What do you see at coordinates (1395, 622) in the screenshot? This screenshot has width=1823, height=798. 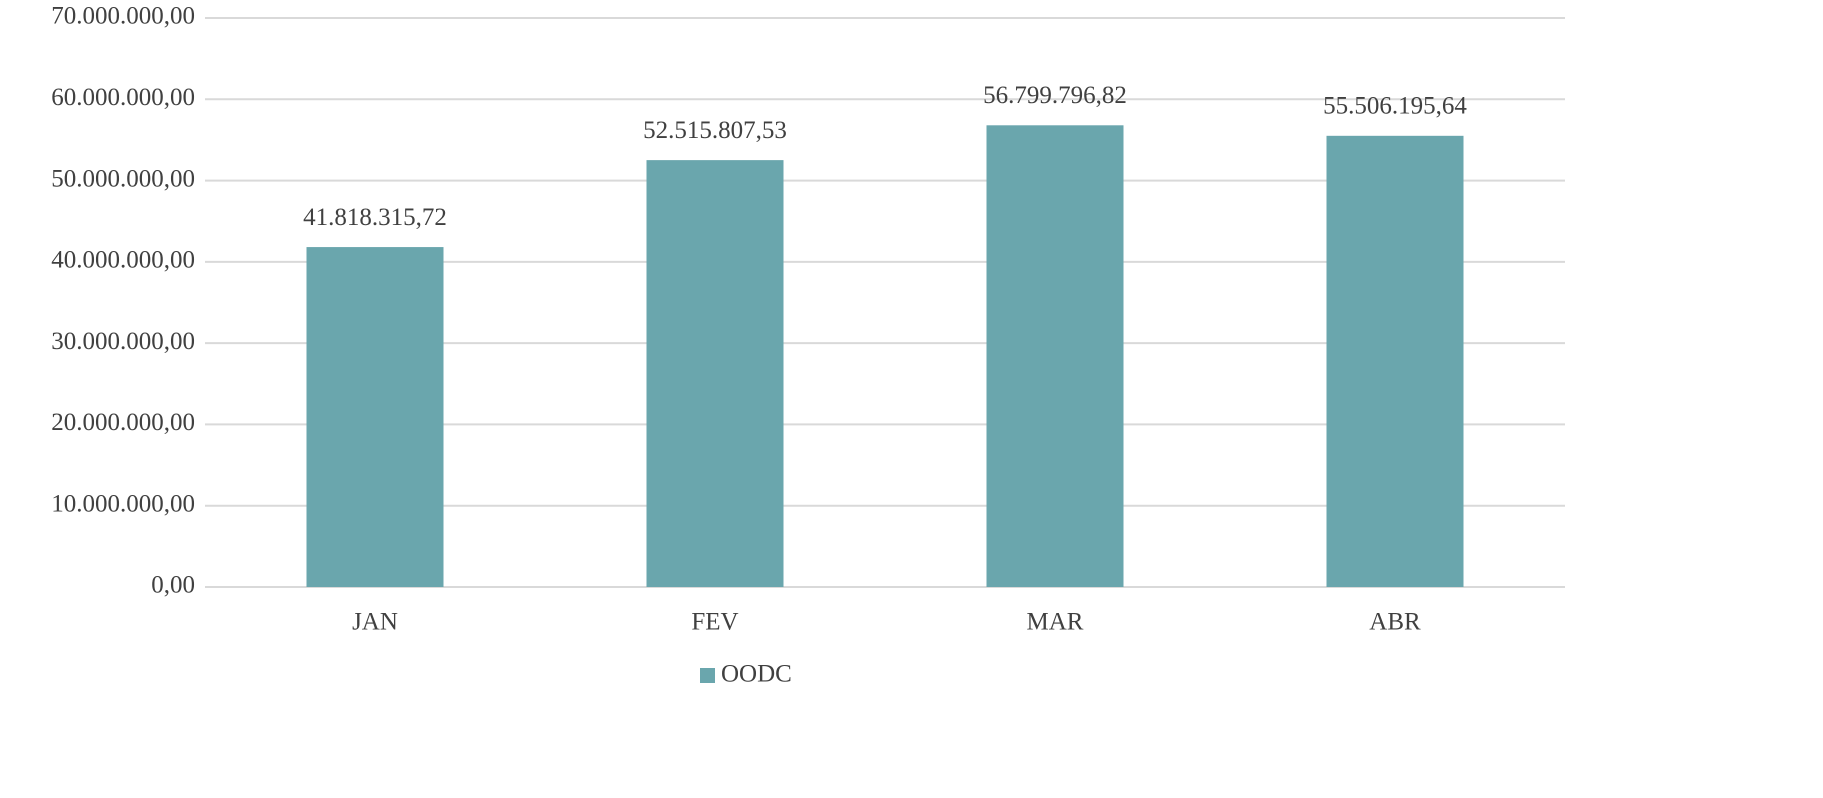 I see `x-tick-label: ABR` at bounding box center [1395, 622].